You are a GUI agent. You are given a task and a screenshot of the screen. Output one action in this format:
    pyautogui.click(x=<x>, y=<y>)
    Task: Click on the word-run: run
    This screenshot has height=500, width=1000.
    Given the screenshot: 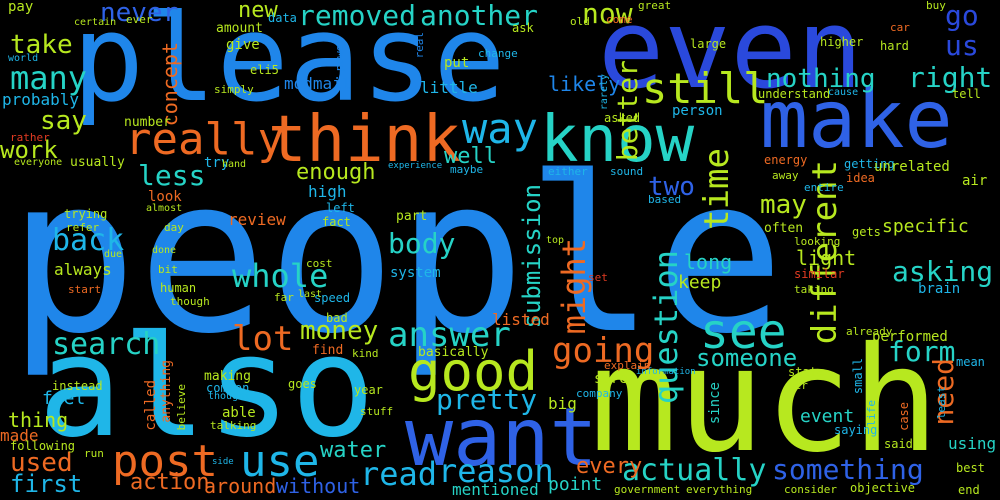 What is the action you would take?
    pyautogui.click(x=94, y=453)
    